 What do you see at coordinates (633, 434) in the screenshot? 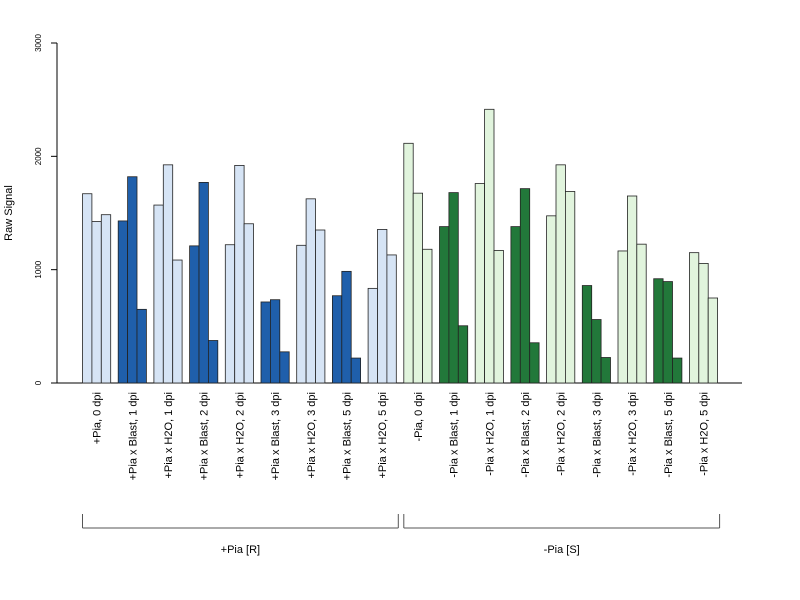
I see `category-label: -Pia x H2O, 3 dpi` at bounding box center [633, 434].